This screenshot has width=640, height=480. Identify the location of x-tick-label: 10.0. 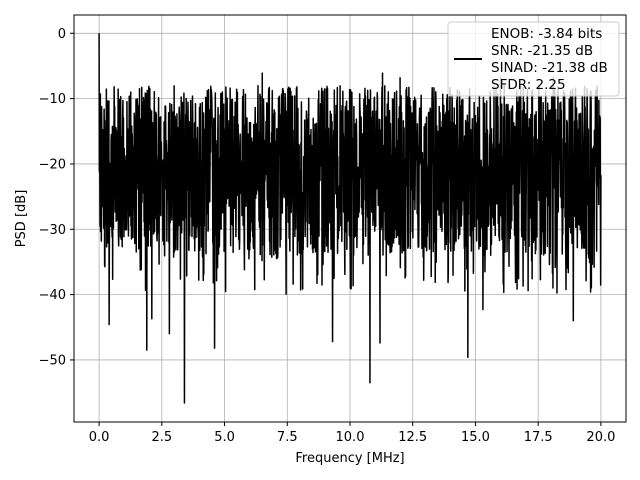
(350, 437).